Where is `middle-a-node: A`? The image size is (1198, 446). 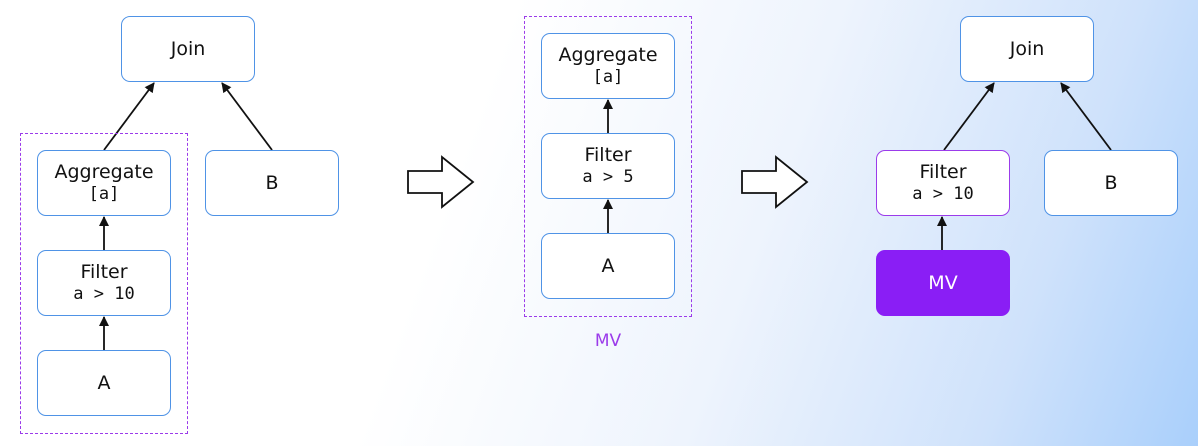
middle-a-node: A is located at coordinates (608, 266).